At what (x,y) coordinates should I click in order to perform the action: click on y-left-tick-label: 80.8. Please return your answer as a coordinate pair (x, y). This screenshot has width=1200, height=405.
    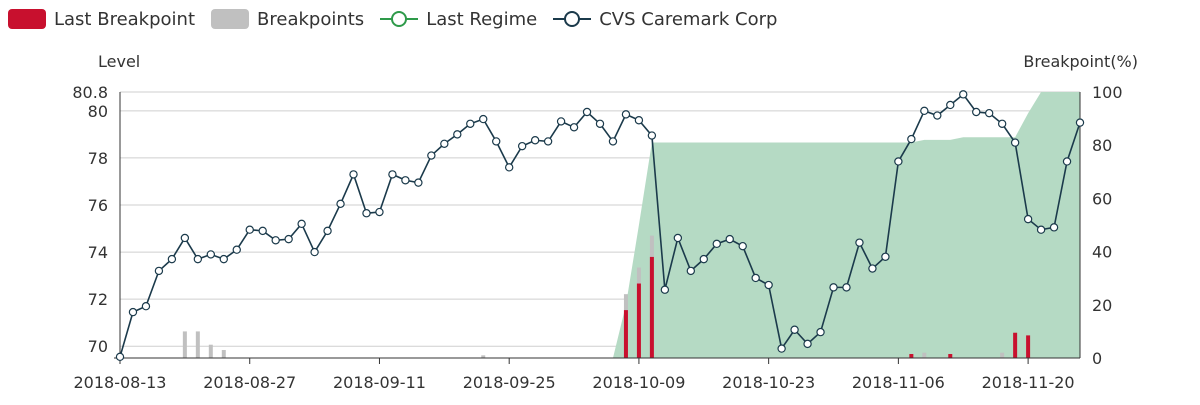
    Looking at the image, I should click on (90, 92).